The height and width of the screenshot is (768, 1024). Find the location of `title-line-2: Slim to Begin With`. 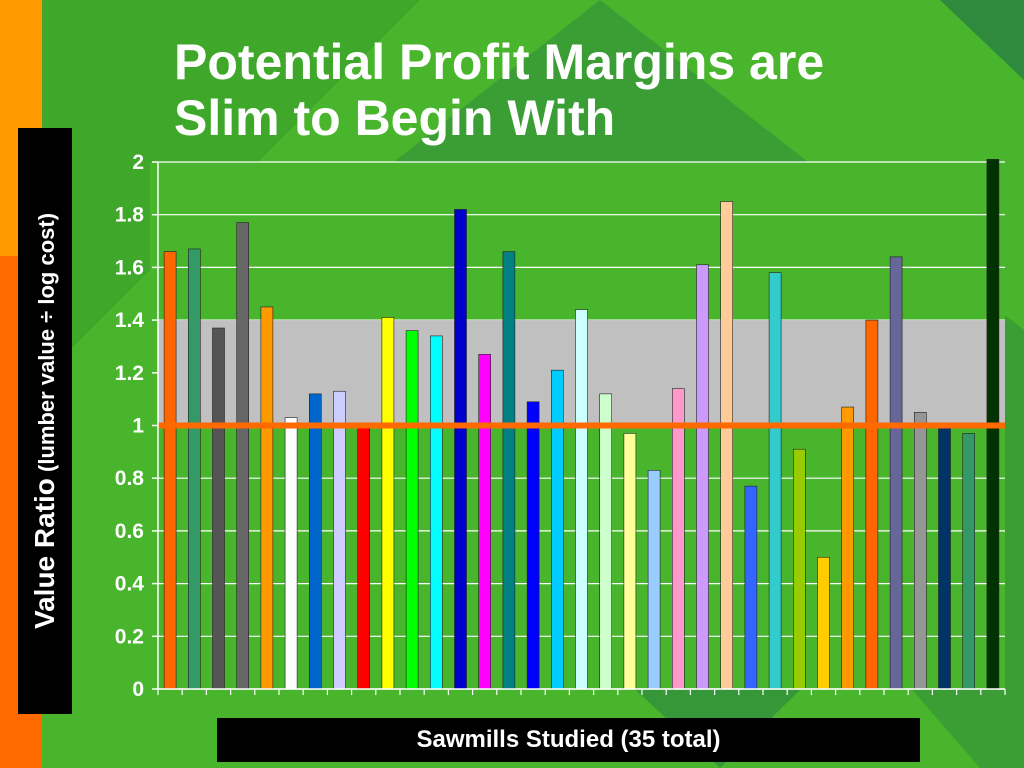

title-line-2: Slim to Begin With is located at coordinates (395, 118).